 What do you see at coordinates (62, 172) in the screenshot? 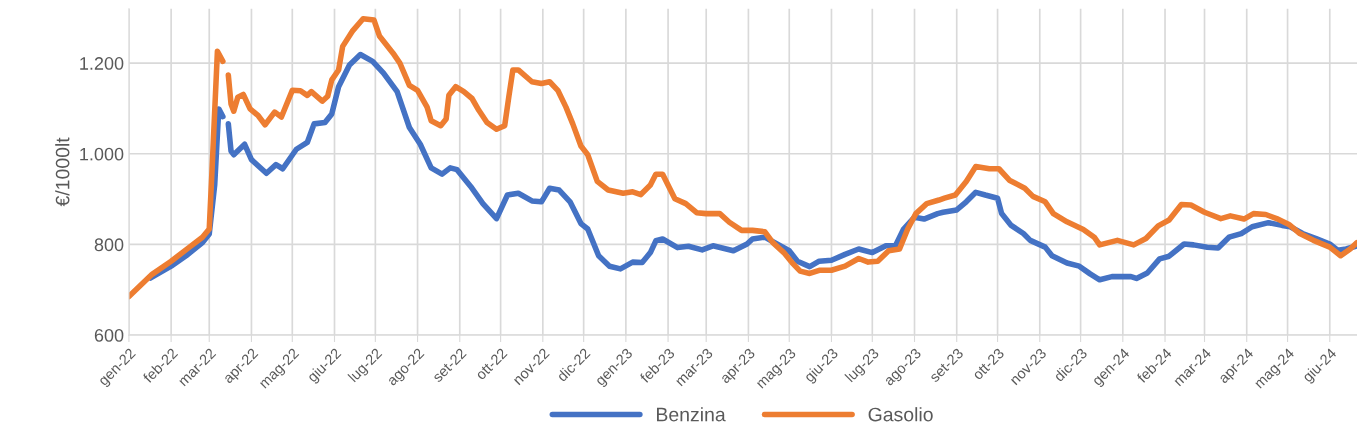
I see `y-axis-title: €/1000lt` at bounding box center [62, 172].